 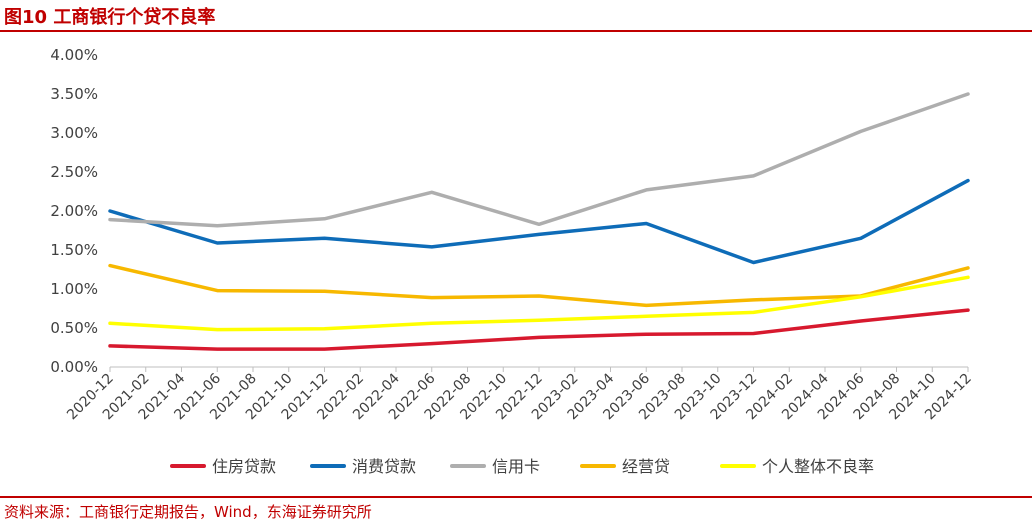 I want to click on y-tick-label: 4.00%, so click(x=74, y=55).